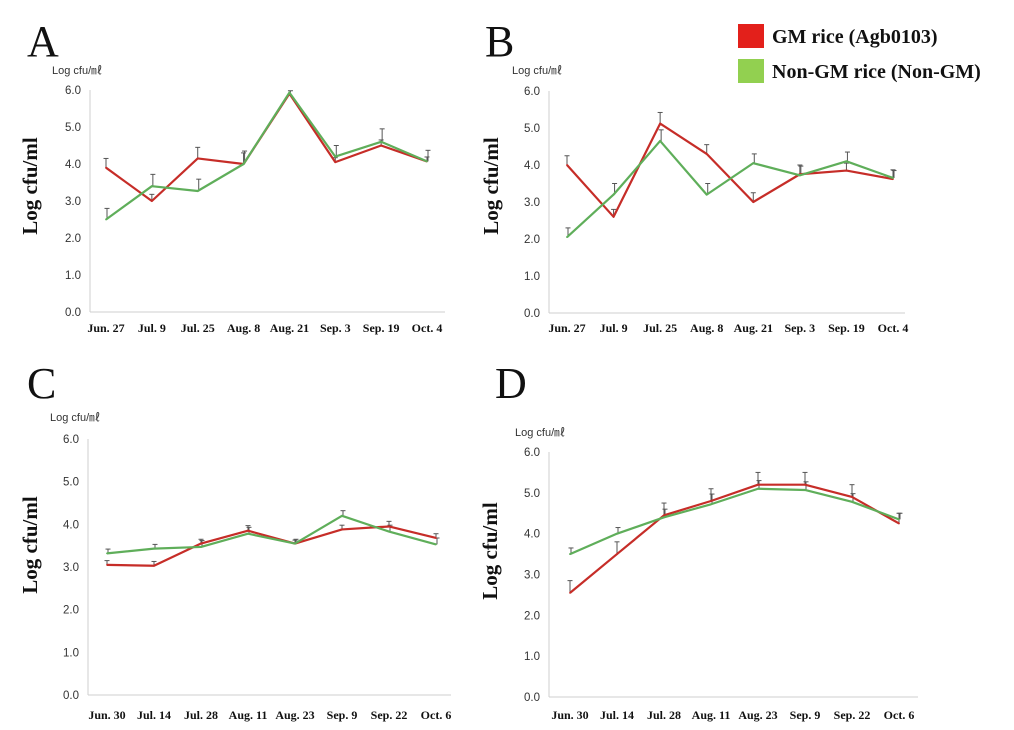 The width and height of the screenshot is (1014, 730). I want to click on unit-label-c: Log cfu/㎖, so click(75, 417).